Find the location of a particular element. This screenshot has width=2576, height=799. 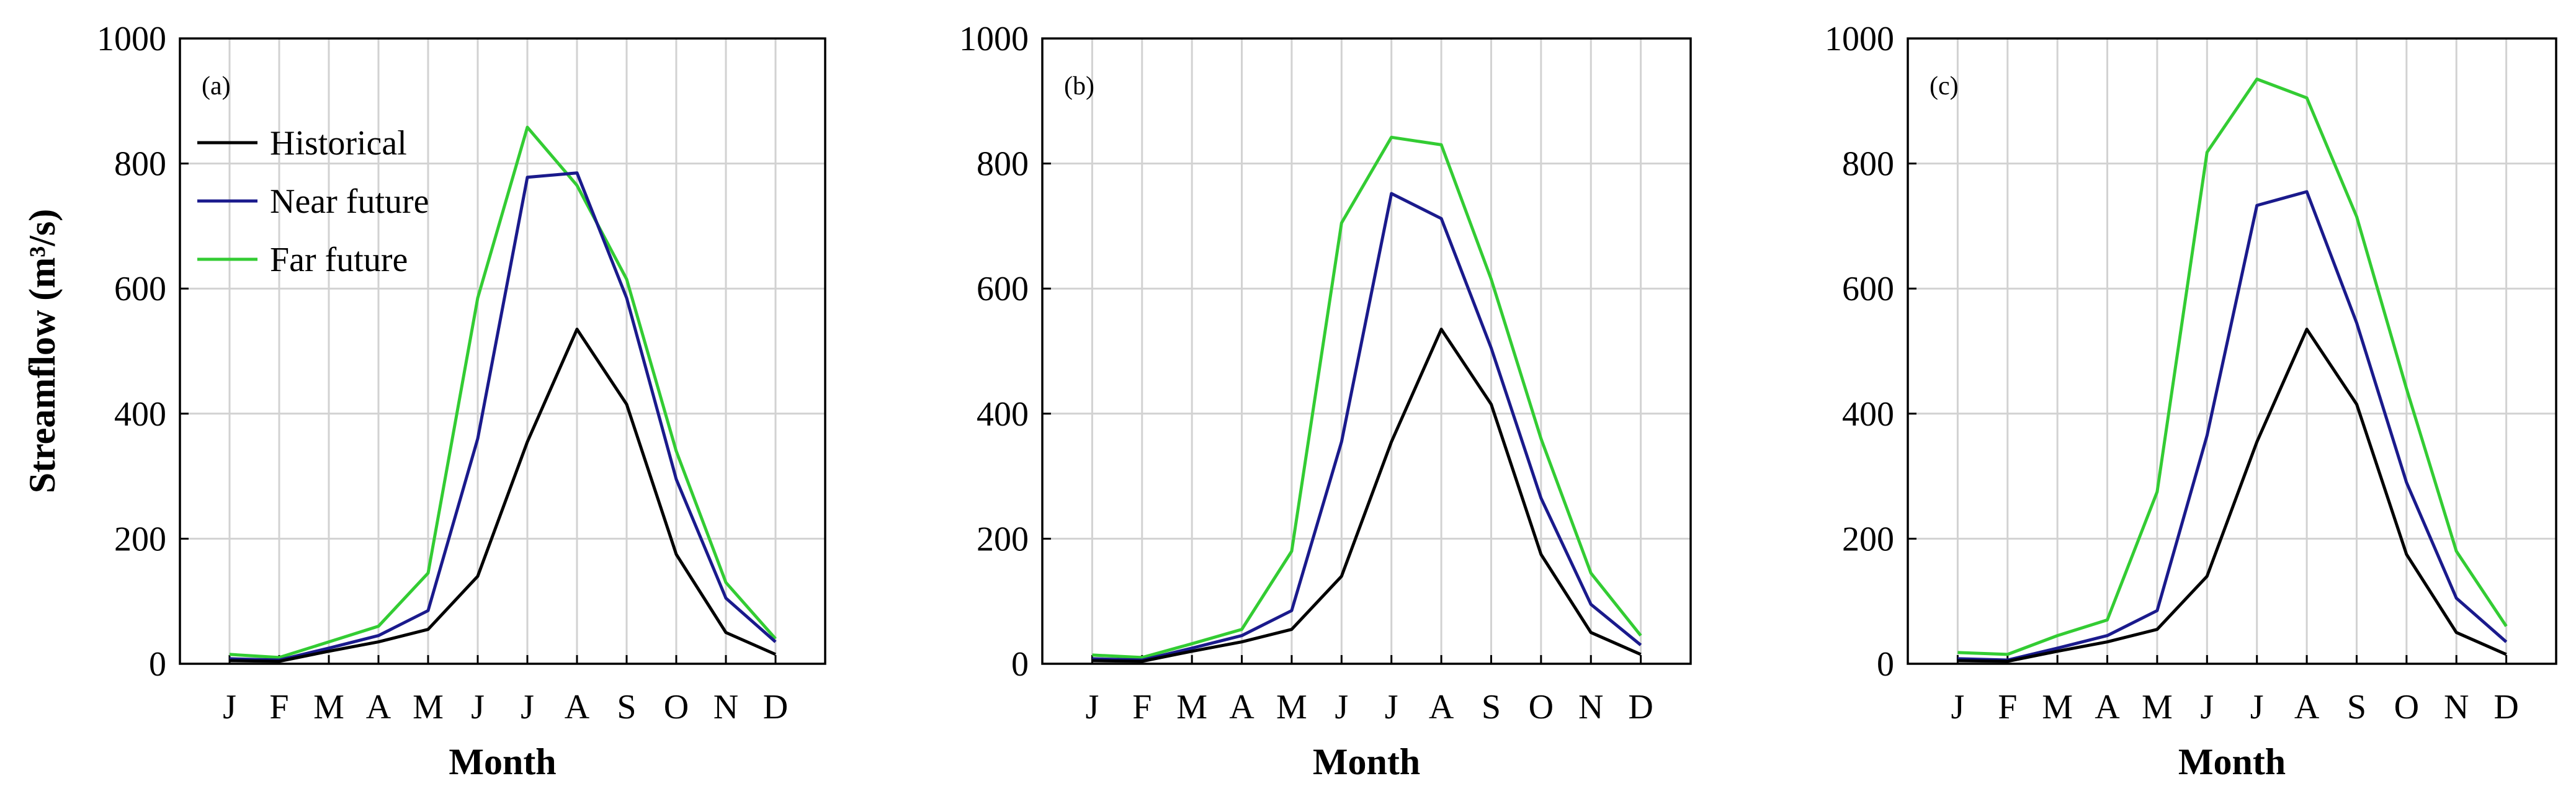

legend-label: Far future is located at coordinates (339, 260).